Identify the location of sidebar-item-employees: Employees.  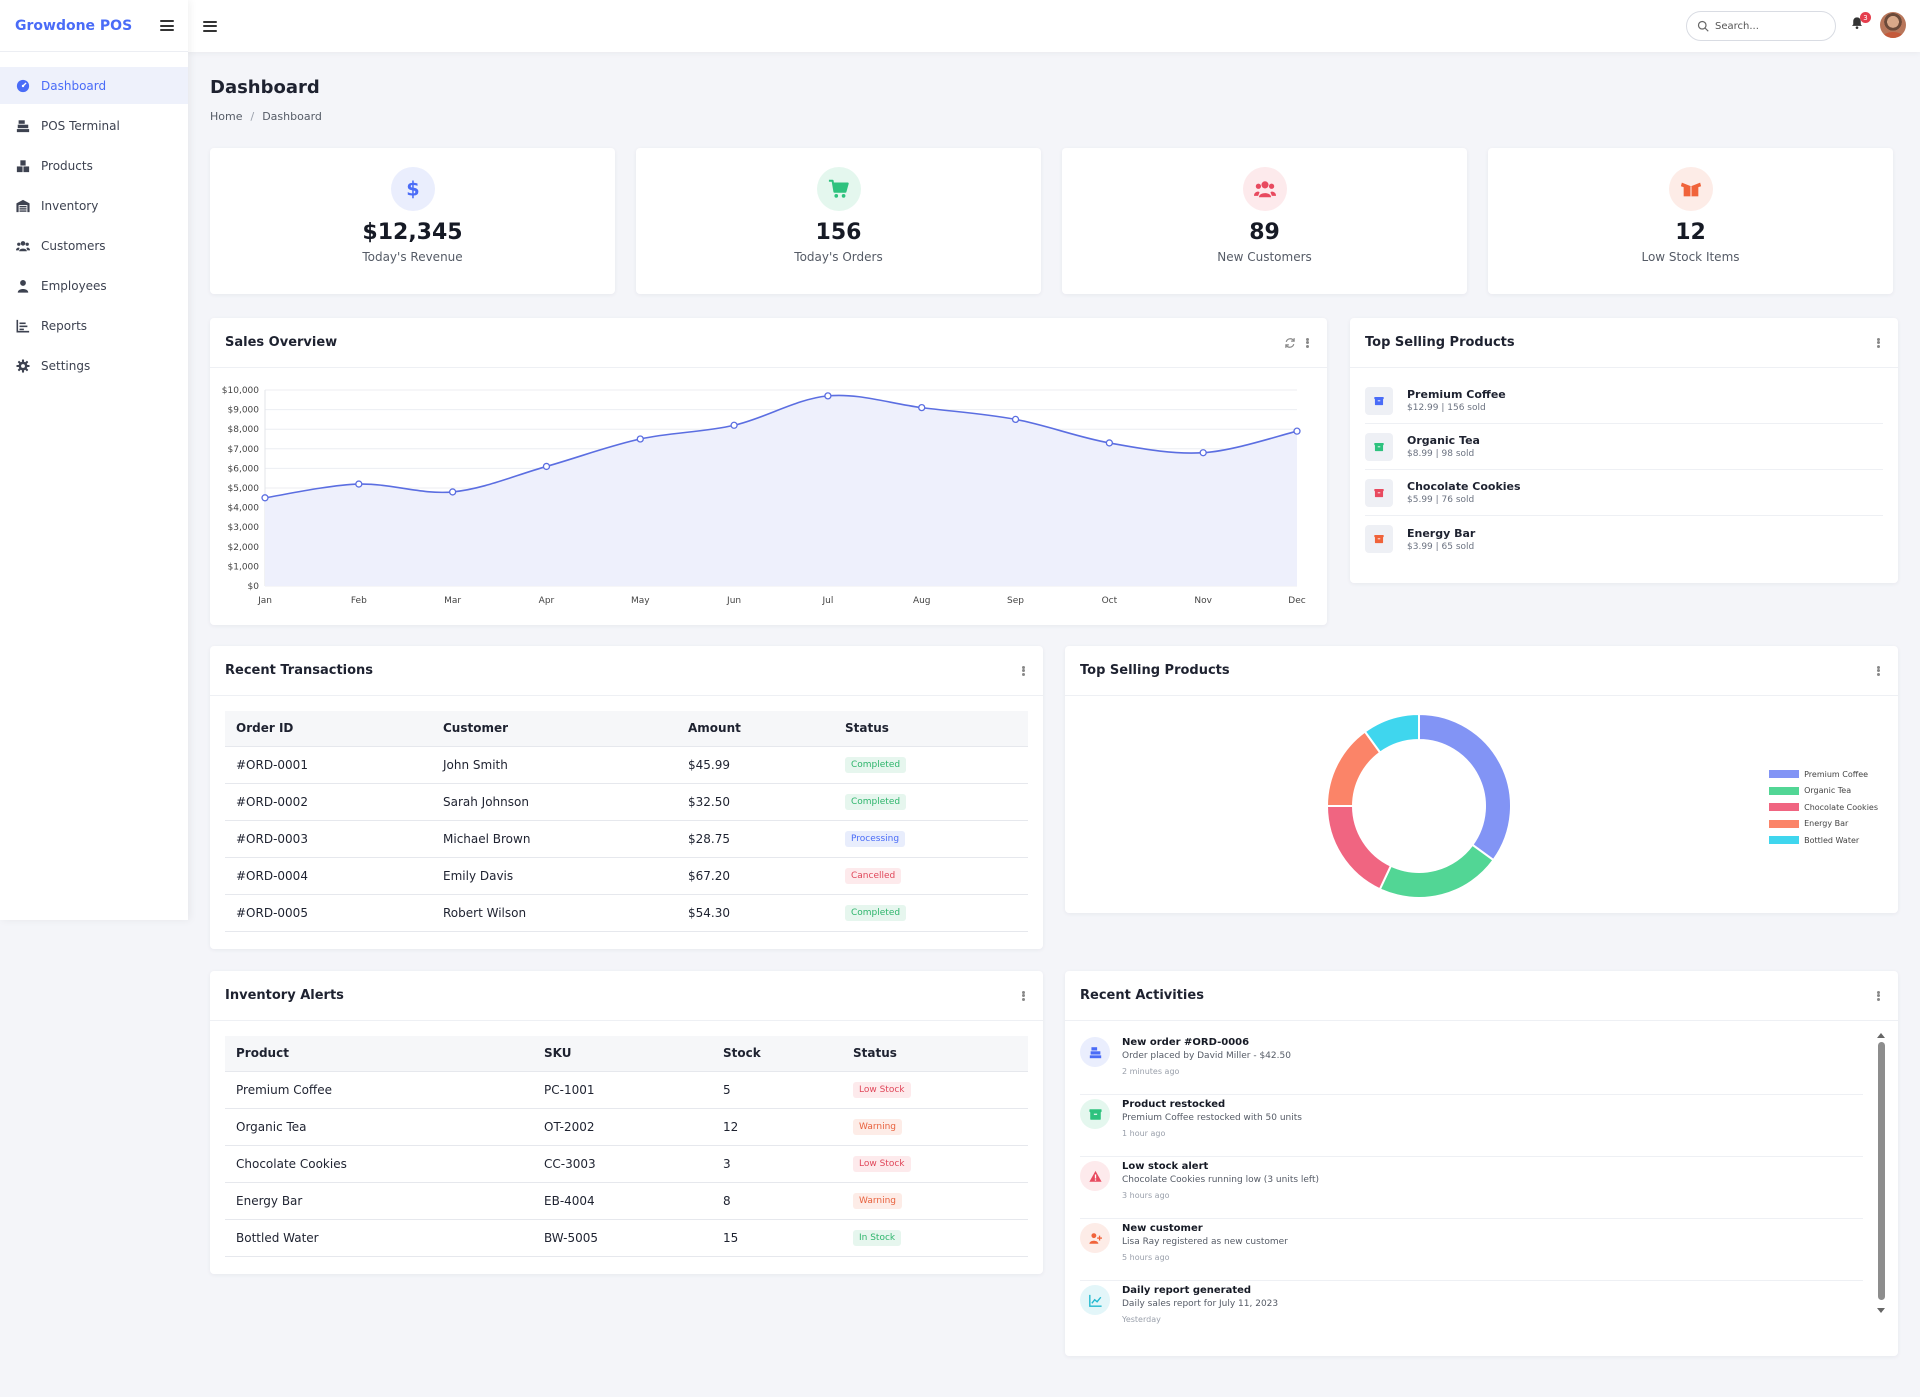
(94, 285).